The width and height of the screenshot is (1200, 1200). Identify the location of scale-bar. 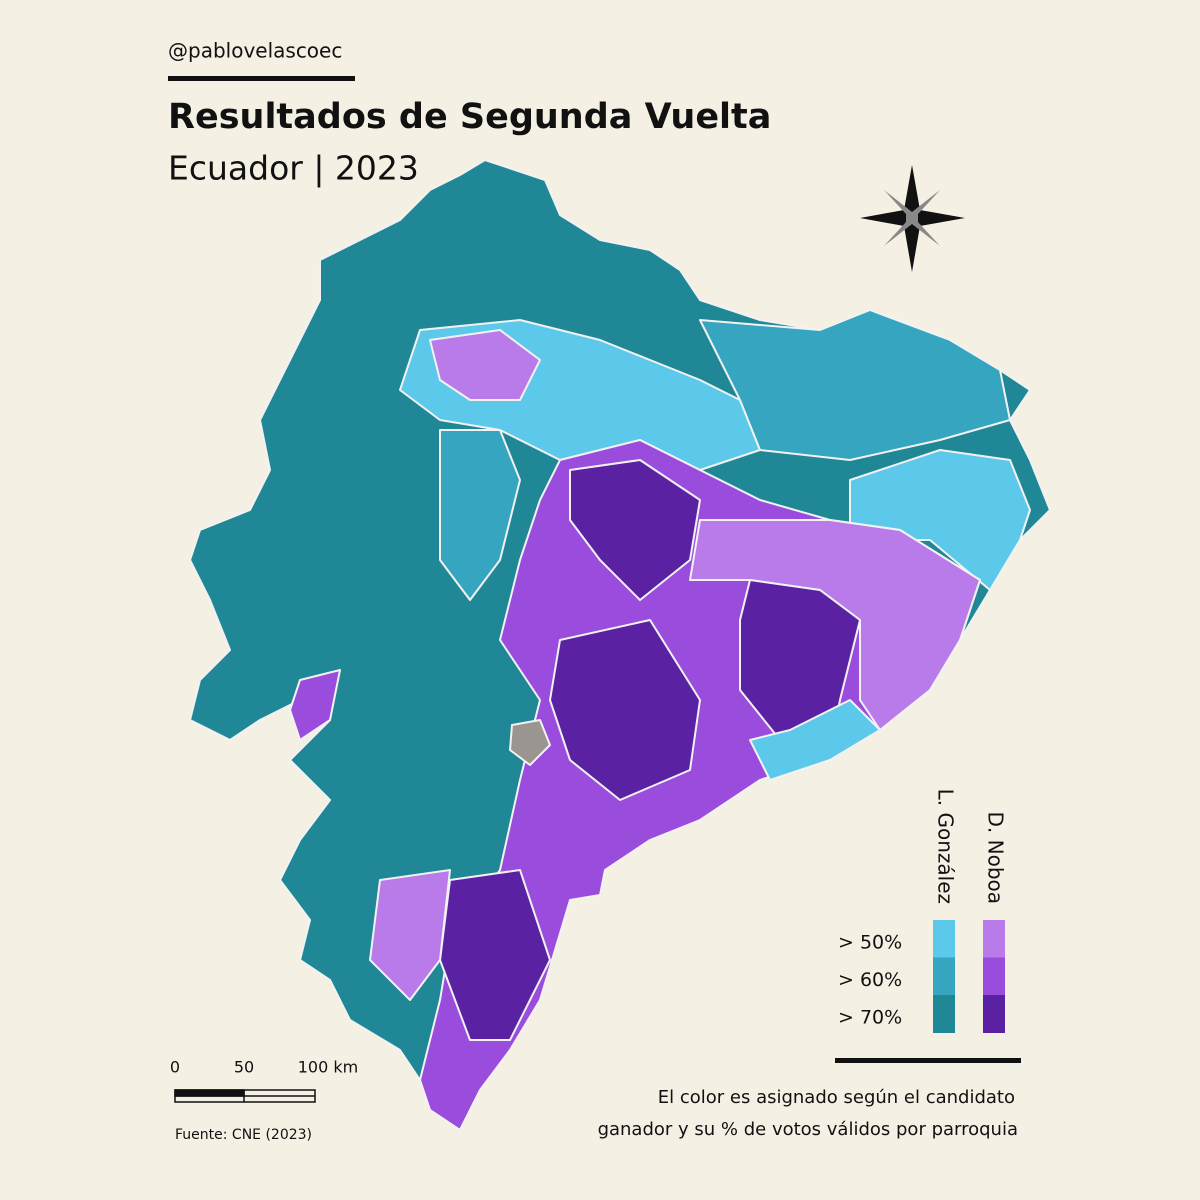
(245, 1096).